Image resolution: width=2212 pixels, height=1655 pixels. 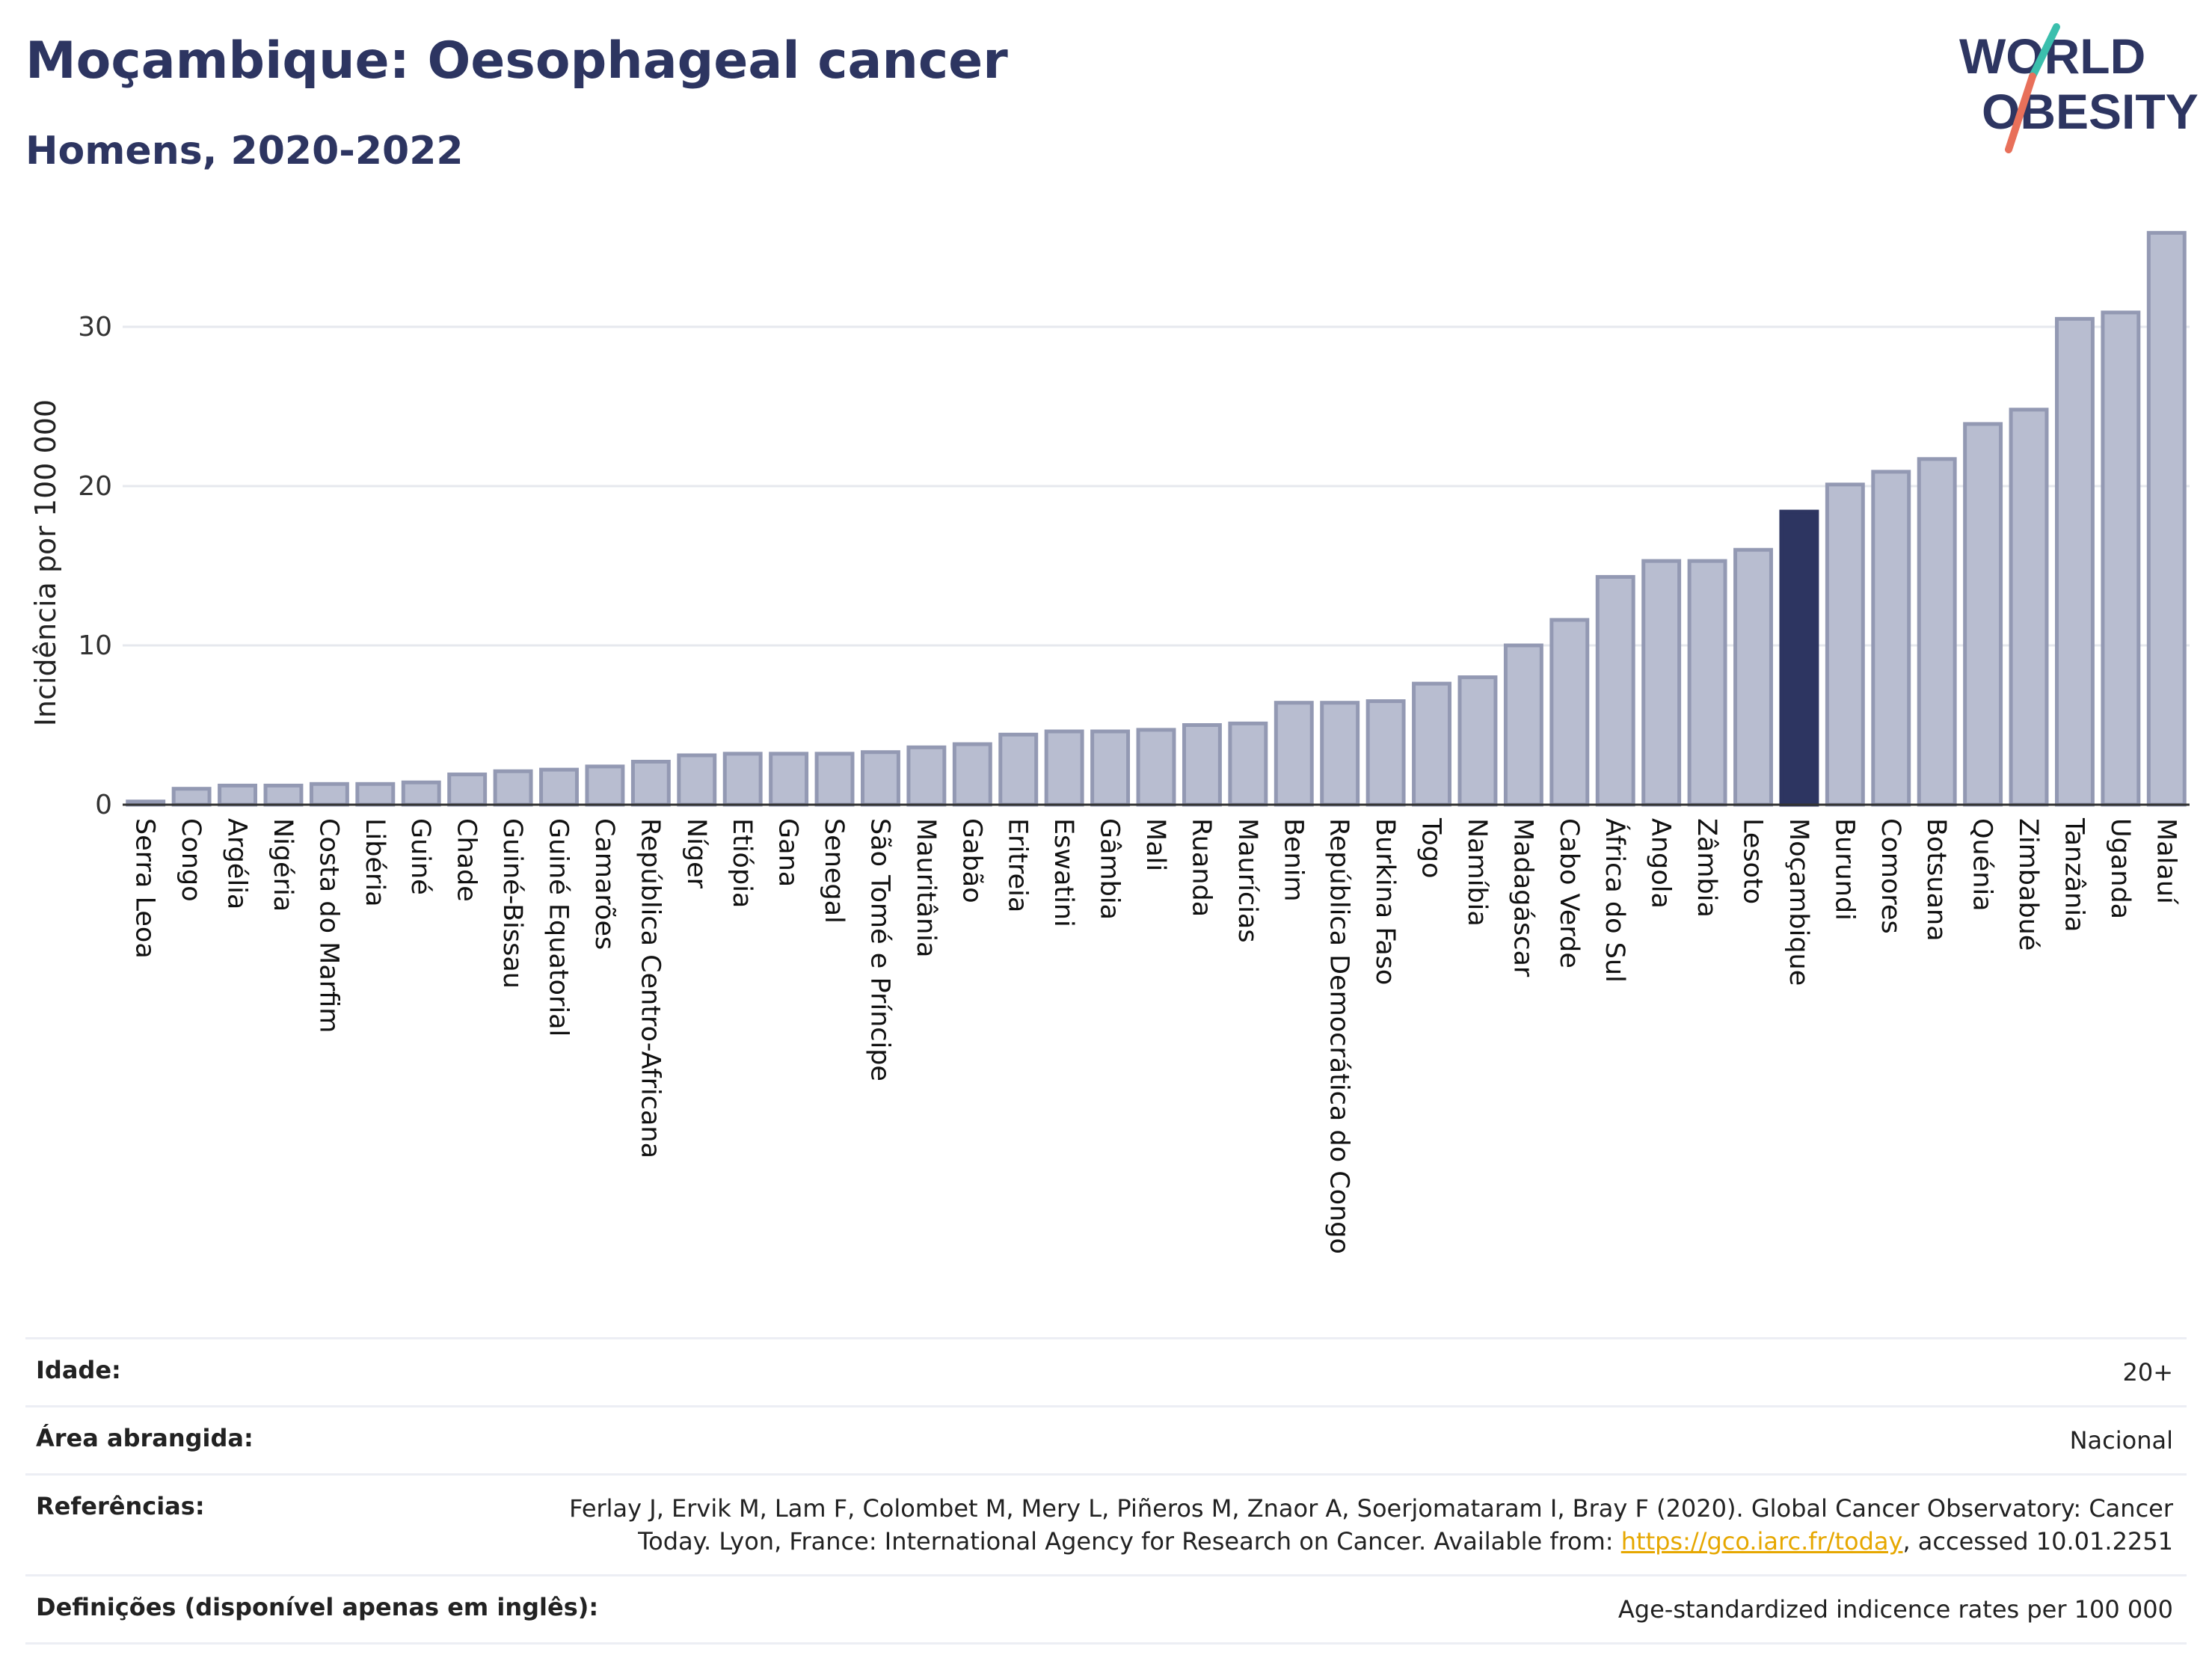 I want to click on x-tick-label: Mali, so click(x=1155, y=844).